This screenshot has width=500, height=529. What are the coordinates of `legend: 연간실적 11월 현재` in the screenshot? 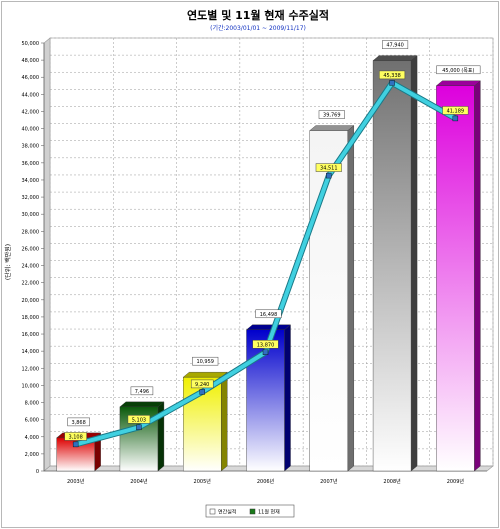 It's located at (250, 511).